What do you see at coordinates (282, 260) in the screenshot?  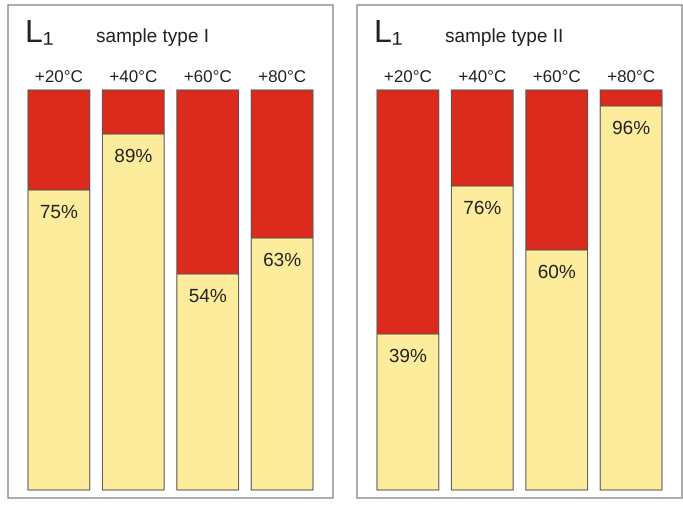 I see `data-label: 63%` at bounding box center [282, 260].